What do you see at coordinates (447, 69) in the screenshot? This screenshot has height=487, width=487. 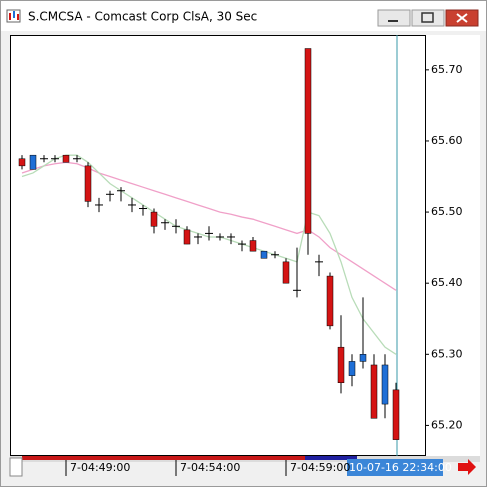 I see `y-tick-label: 65.70` at bounding box center [447, 69].